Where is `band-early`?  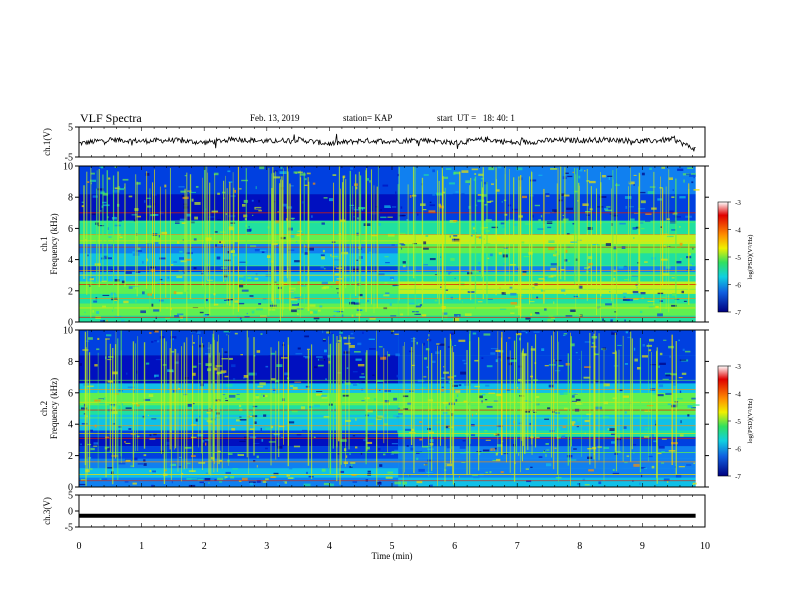 band-early is located at coordinates (239, 343).